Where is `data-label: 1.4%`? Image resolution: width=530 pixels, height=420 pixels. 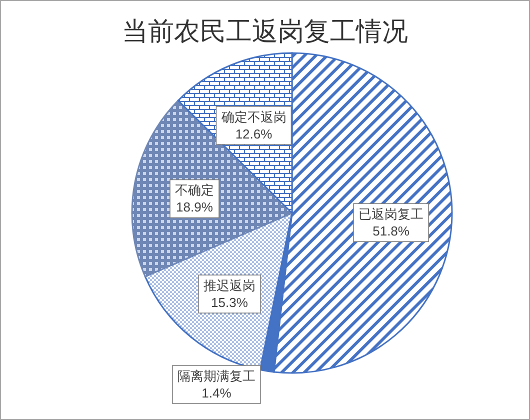 data-label: 1.4% is located at coordinates (217, 393).